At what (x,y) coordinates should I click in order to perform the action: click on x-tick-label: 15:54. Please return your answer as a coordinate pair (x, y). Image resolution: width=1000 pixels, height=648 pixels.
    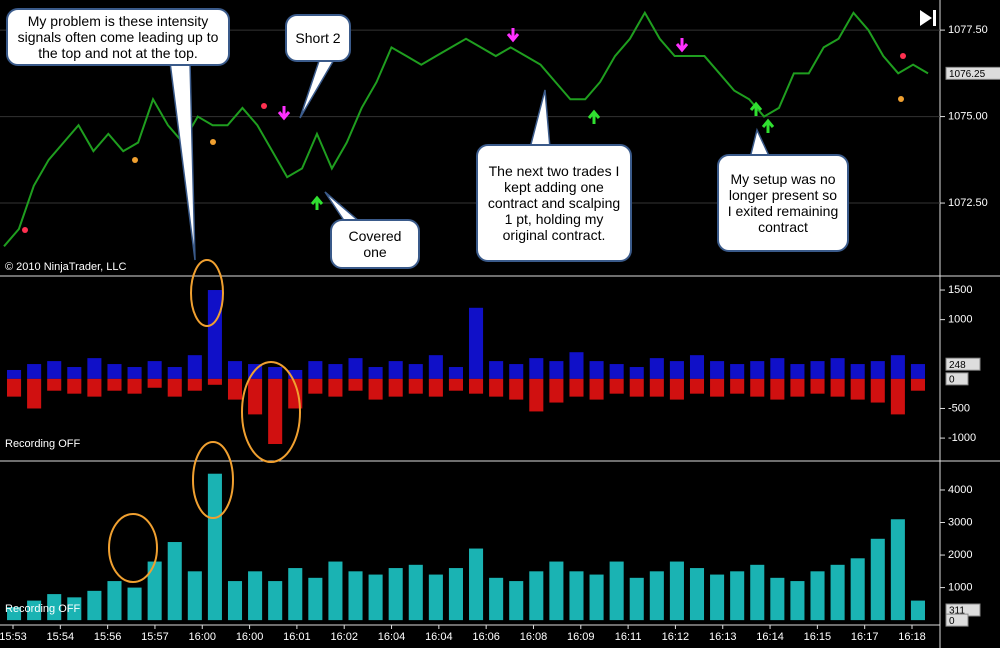
    Looking at the image, I should click on (61, 637).